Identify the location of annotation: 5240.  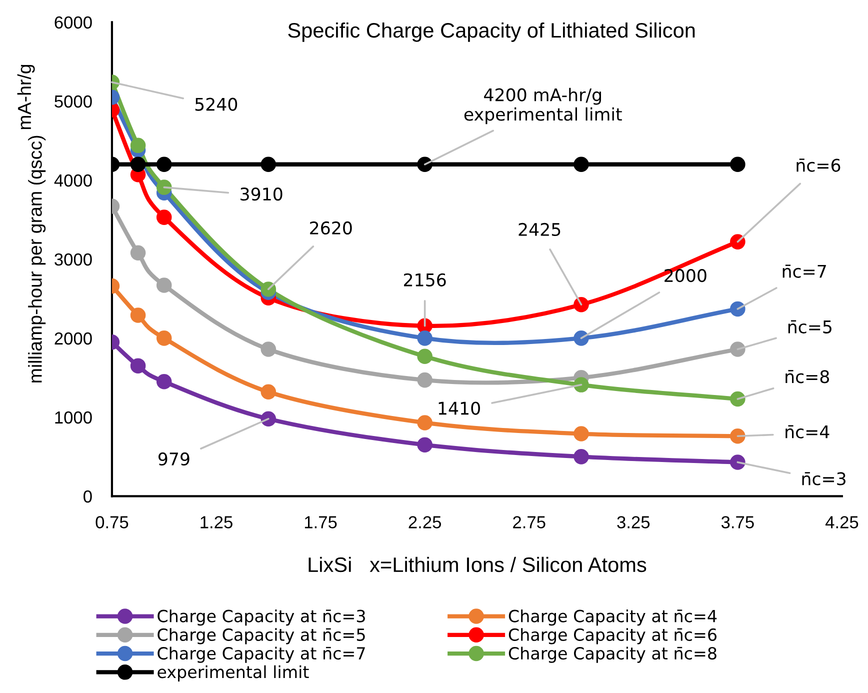
(216, 104).